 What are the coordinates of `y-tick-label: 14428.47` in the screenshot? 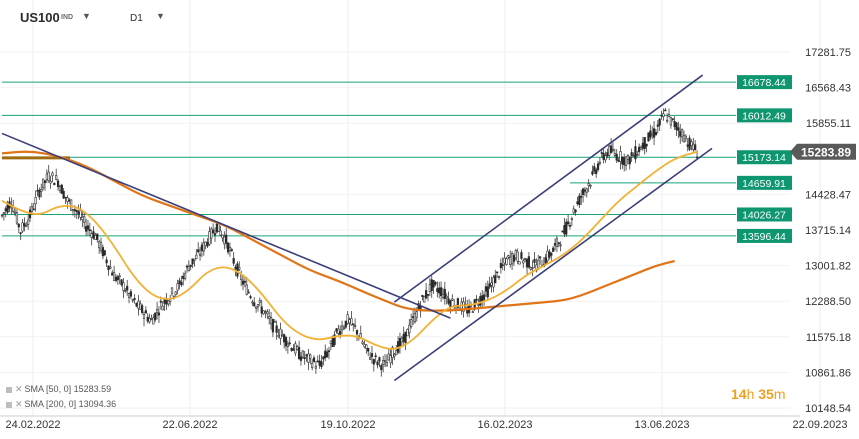 It's located at (828, 195).